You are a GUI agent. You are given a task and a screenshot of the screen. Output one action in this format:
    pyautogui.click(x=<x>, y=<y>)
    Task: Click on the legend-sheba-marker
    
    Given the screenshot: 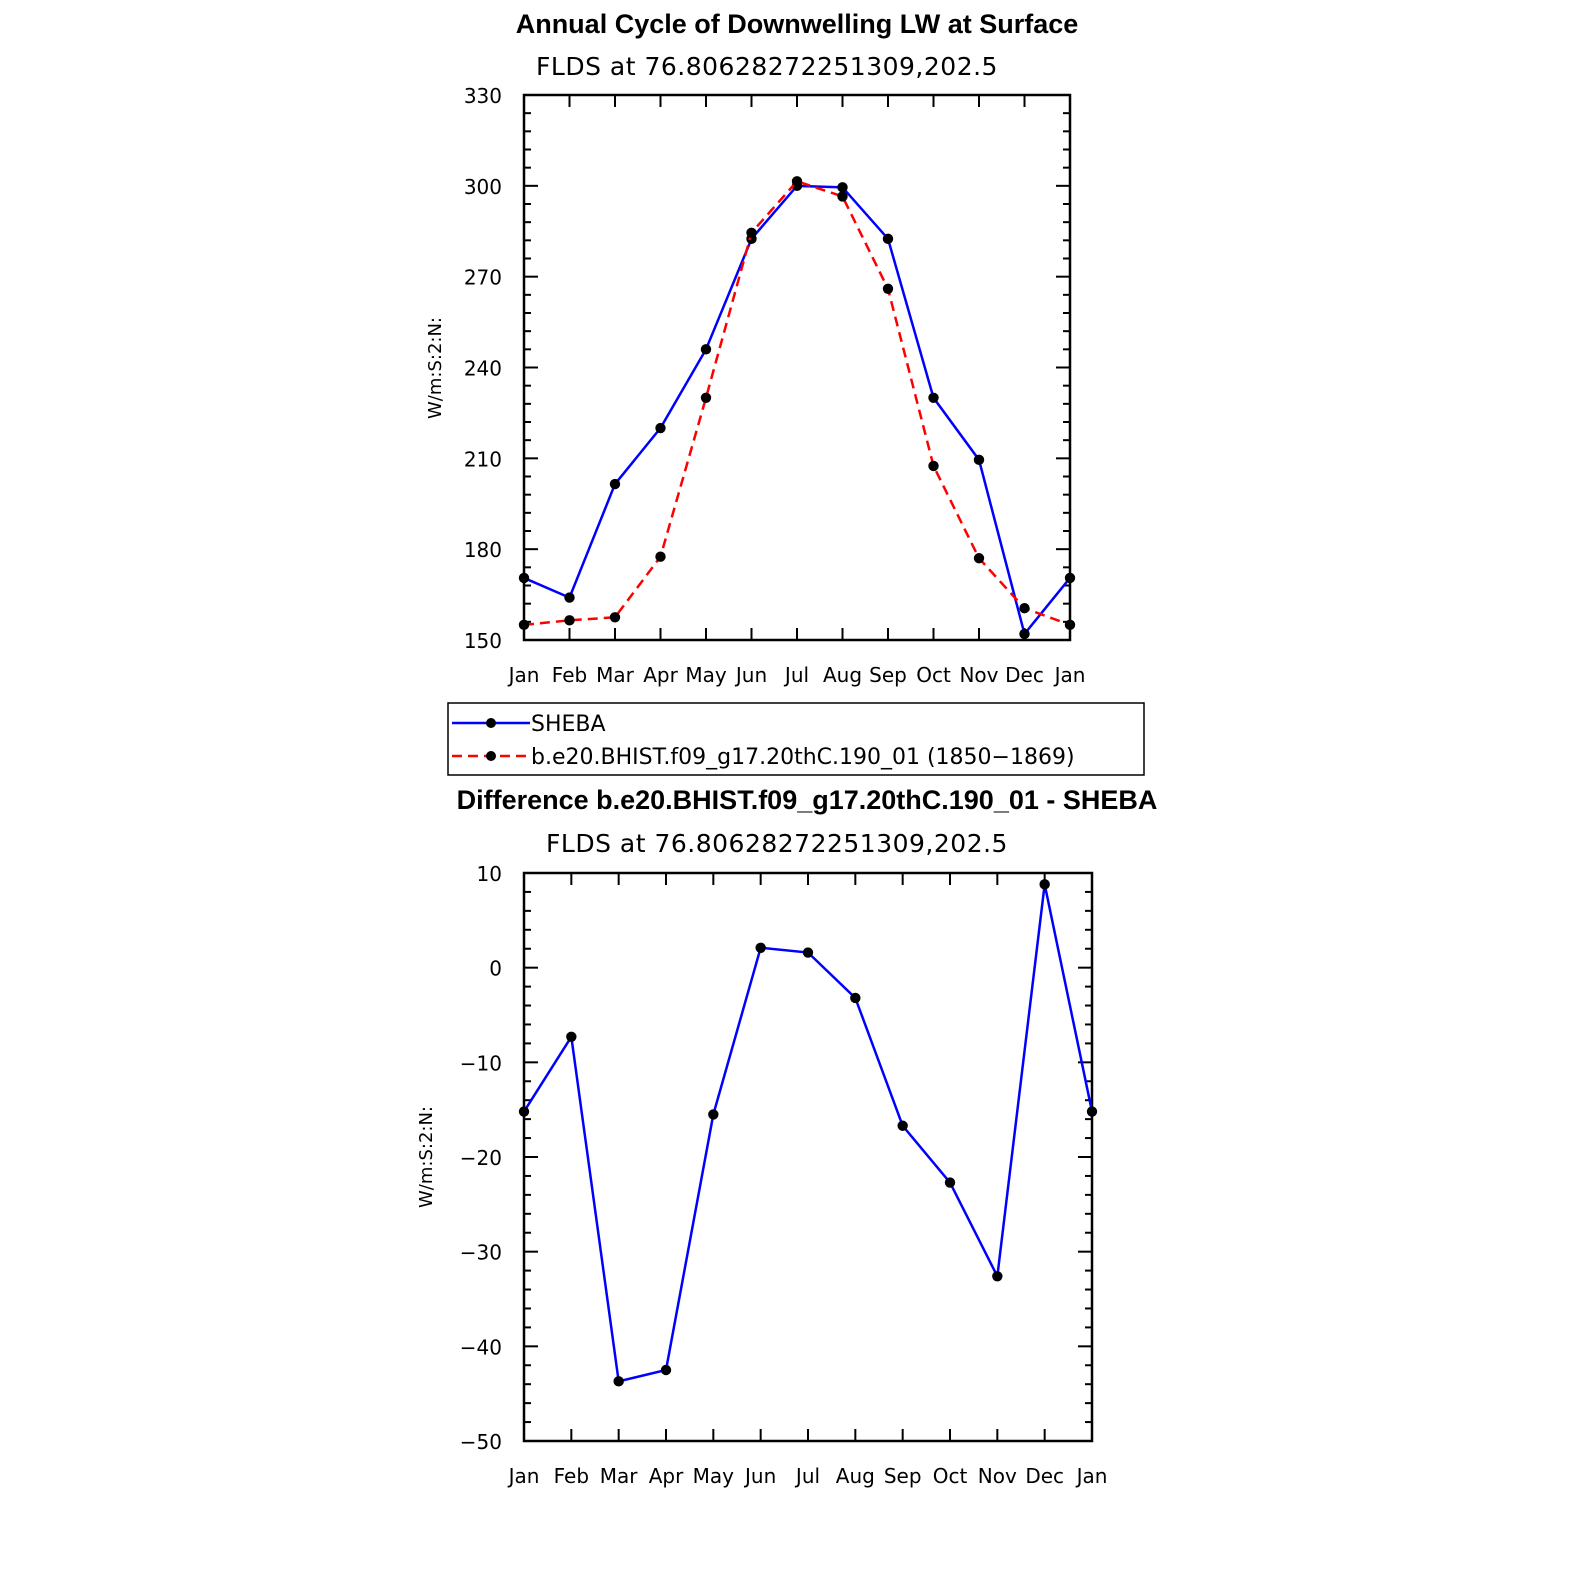 What is the action you would take?
    pyautogui.click(x=491, y=723)
    